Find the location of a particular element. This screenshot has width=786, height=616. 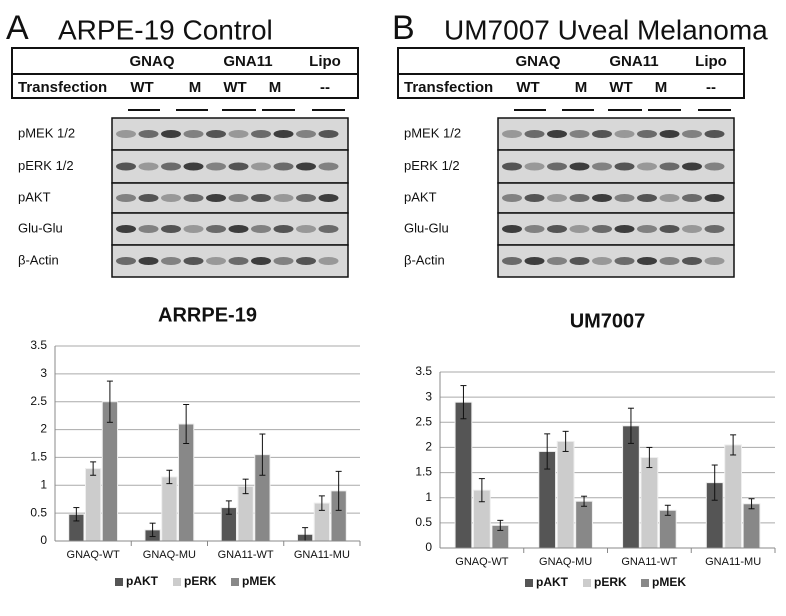

y-tick-label: 1.5 is located at coordinates (38, 457).